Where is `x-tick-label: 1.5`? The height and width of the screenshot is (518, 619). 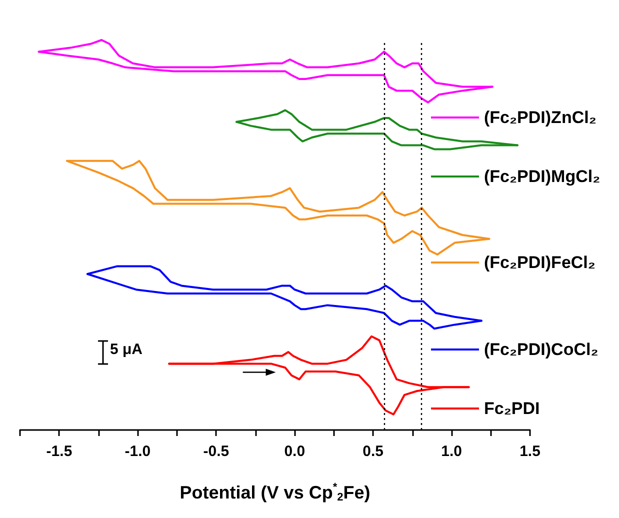
x-tick-label: 1.5 is located at coordinates (530, 451).